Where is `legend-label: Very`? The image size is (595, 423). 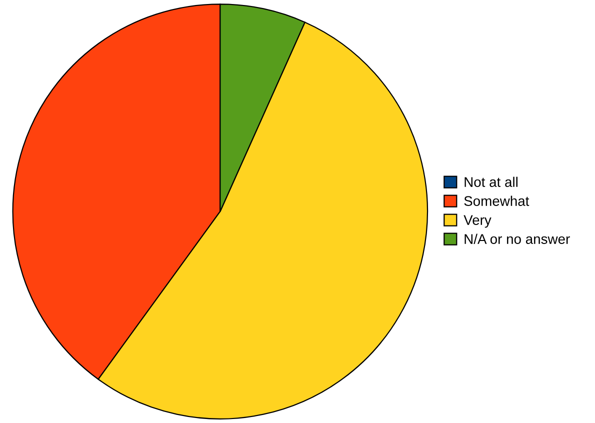 legend-label: Very is located at coordinates (478, 221).